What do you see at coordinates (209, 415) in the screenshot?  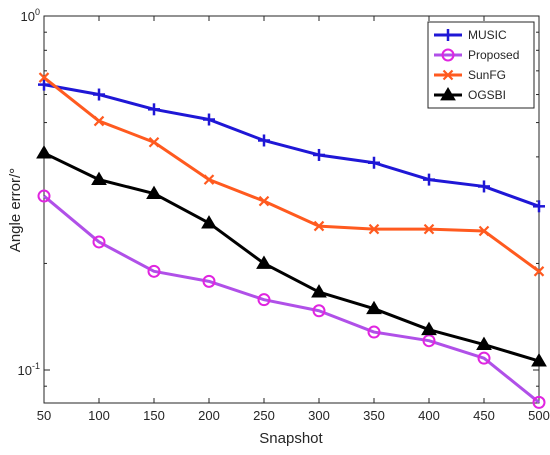 I see `x-tick-label: 200` at bounding box center [209, 415].